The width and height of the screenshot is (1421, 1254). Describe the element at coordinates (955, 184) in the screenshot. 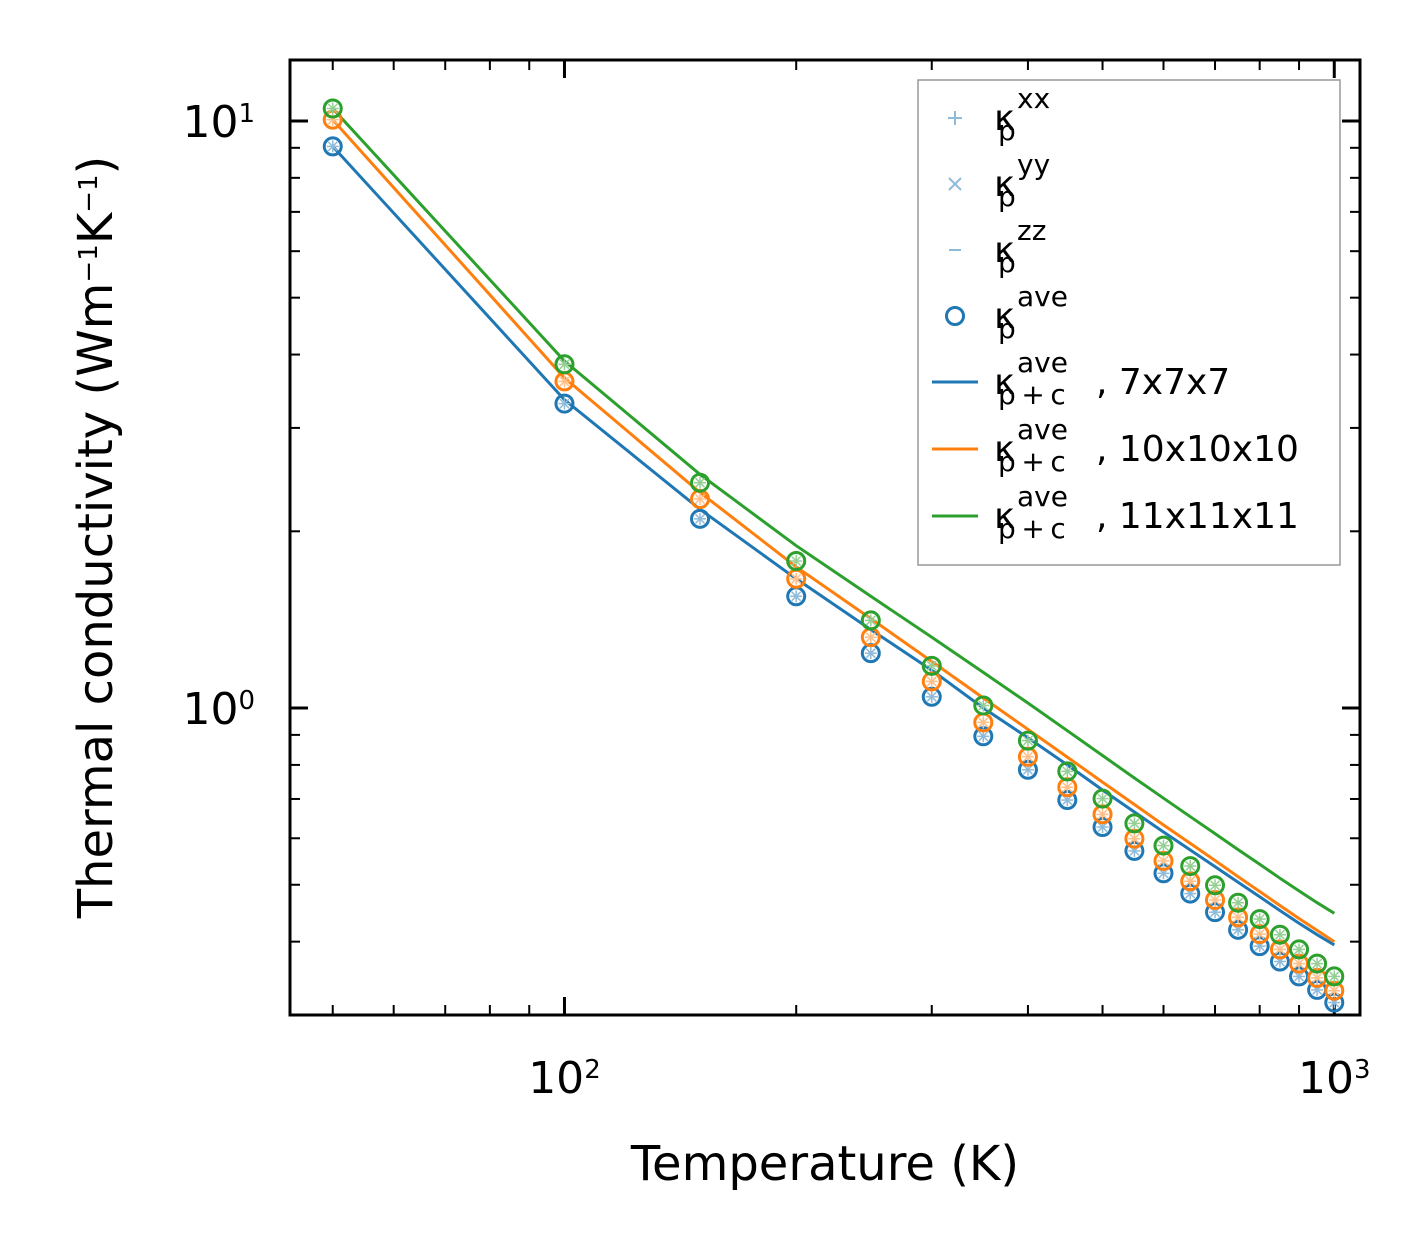

I see `legend-marker-x` at that location.